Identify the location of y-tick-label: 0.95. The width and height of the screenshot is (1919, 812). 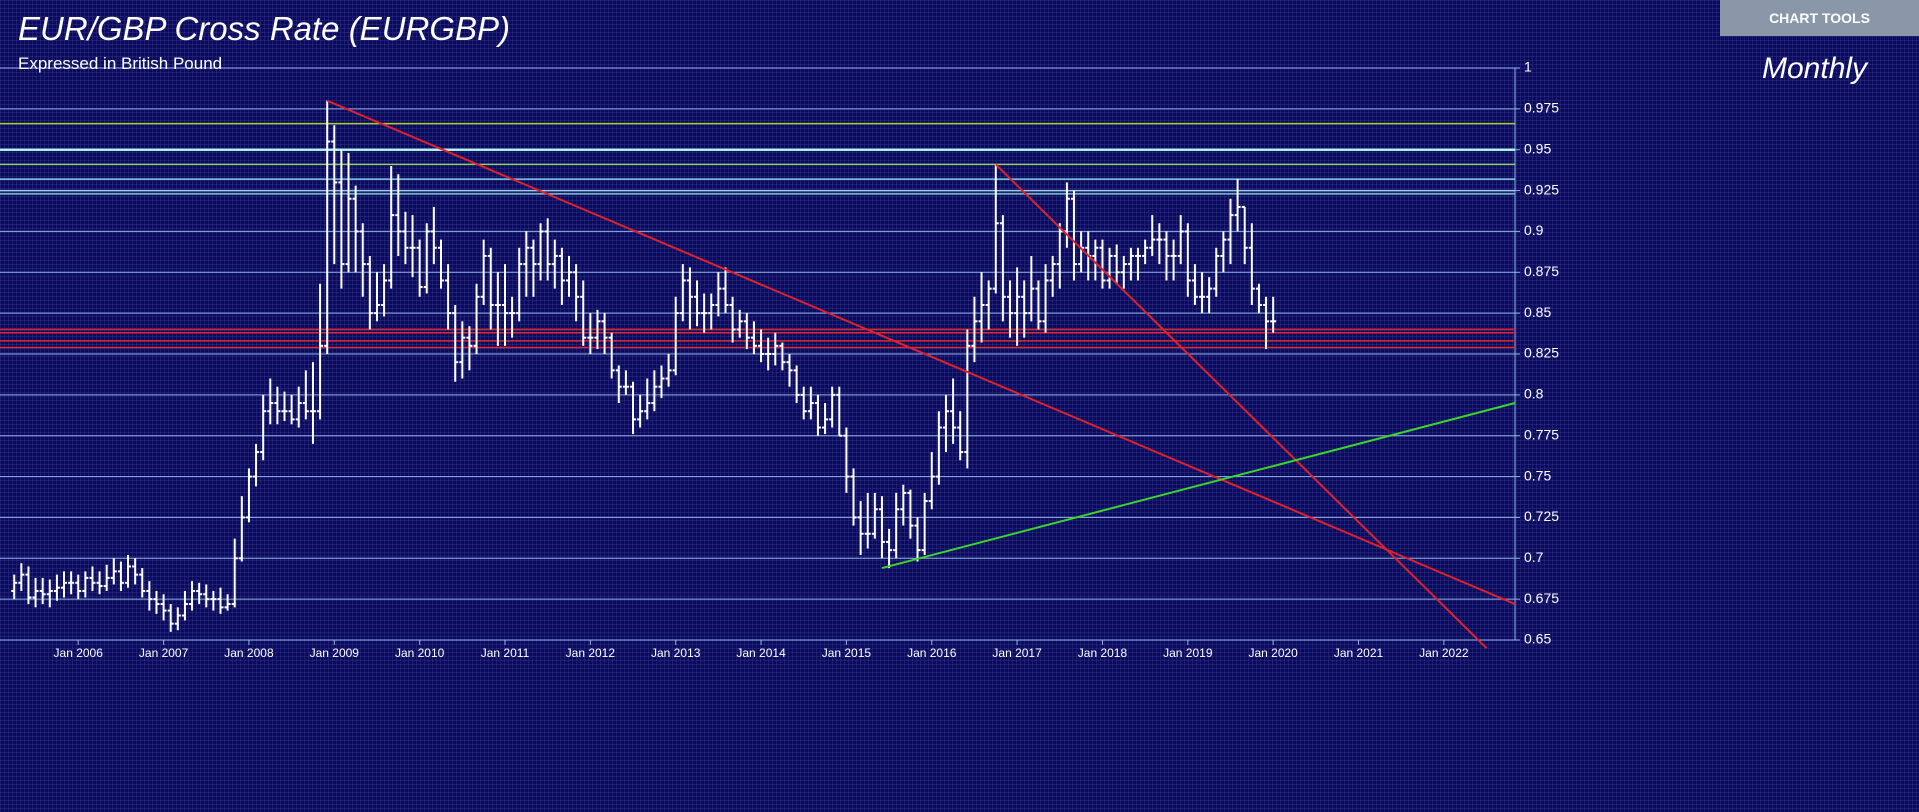
(1537, 148).